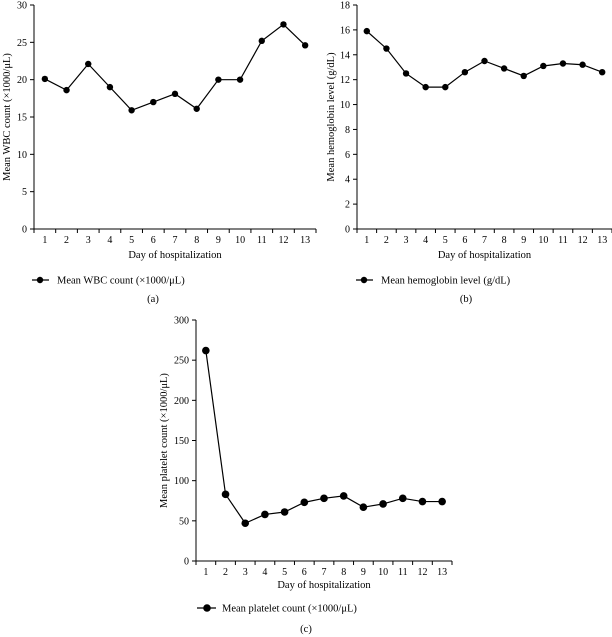 The width and height of the screenshot is (612, 637). I want to click on chart2-y-tick-label: 4, so click(347, 180).